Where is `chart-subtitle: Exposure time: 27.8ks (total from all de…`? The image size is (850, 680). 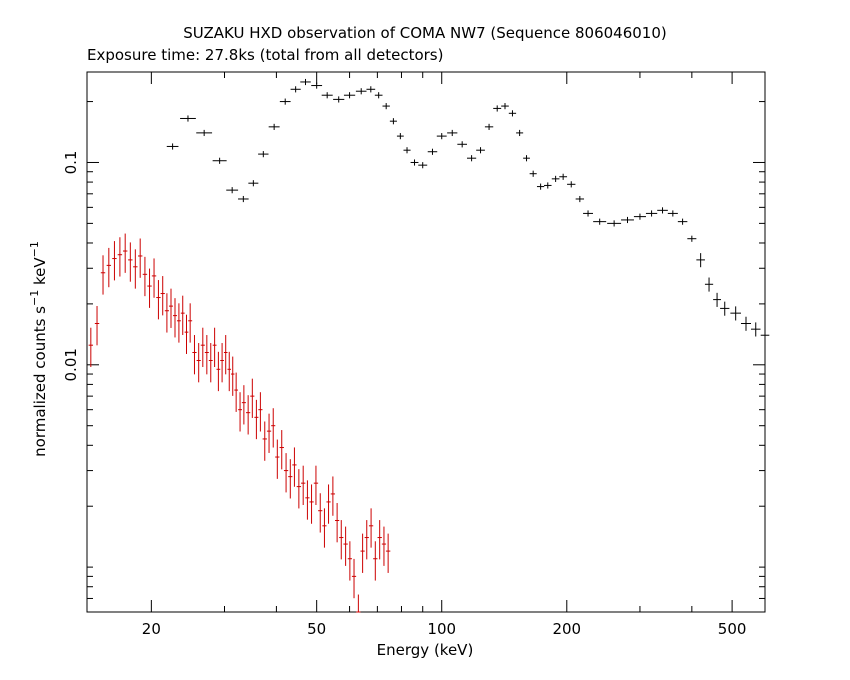 chart-subtitle: Exposure time: 27.8ks (total from all de… is located at coordinates (265, 55).